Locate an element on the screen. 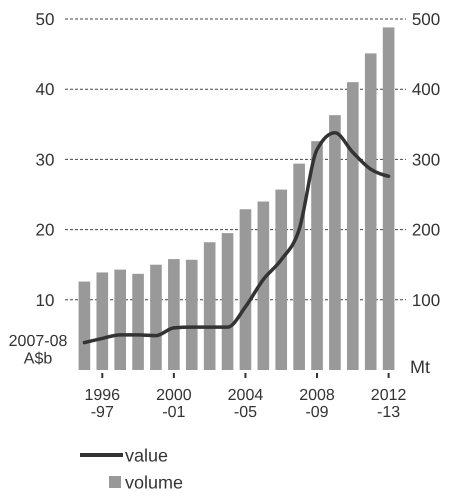  y-axis-title: 2007-08 A$b is located at coordinates (38, 350).